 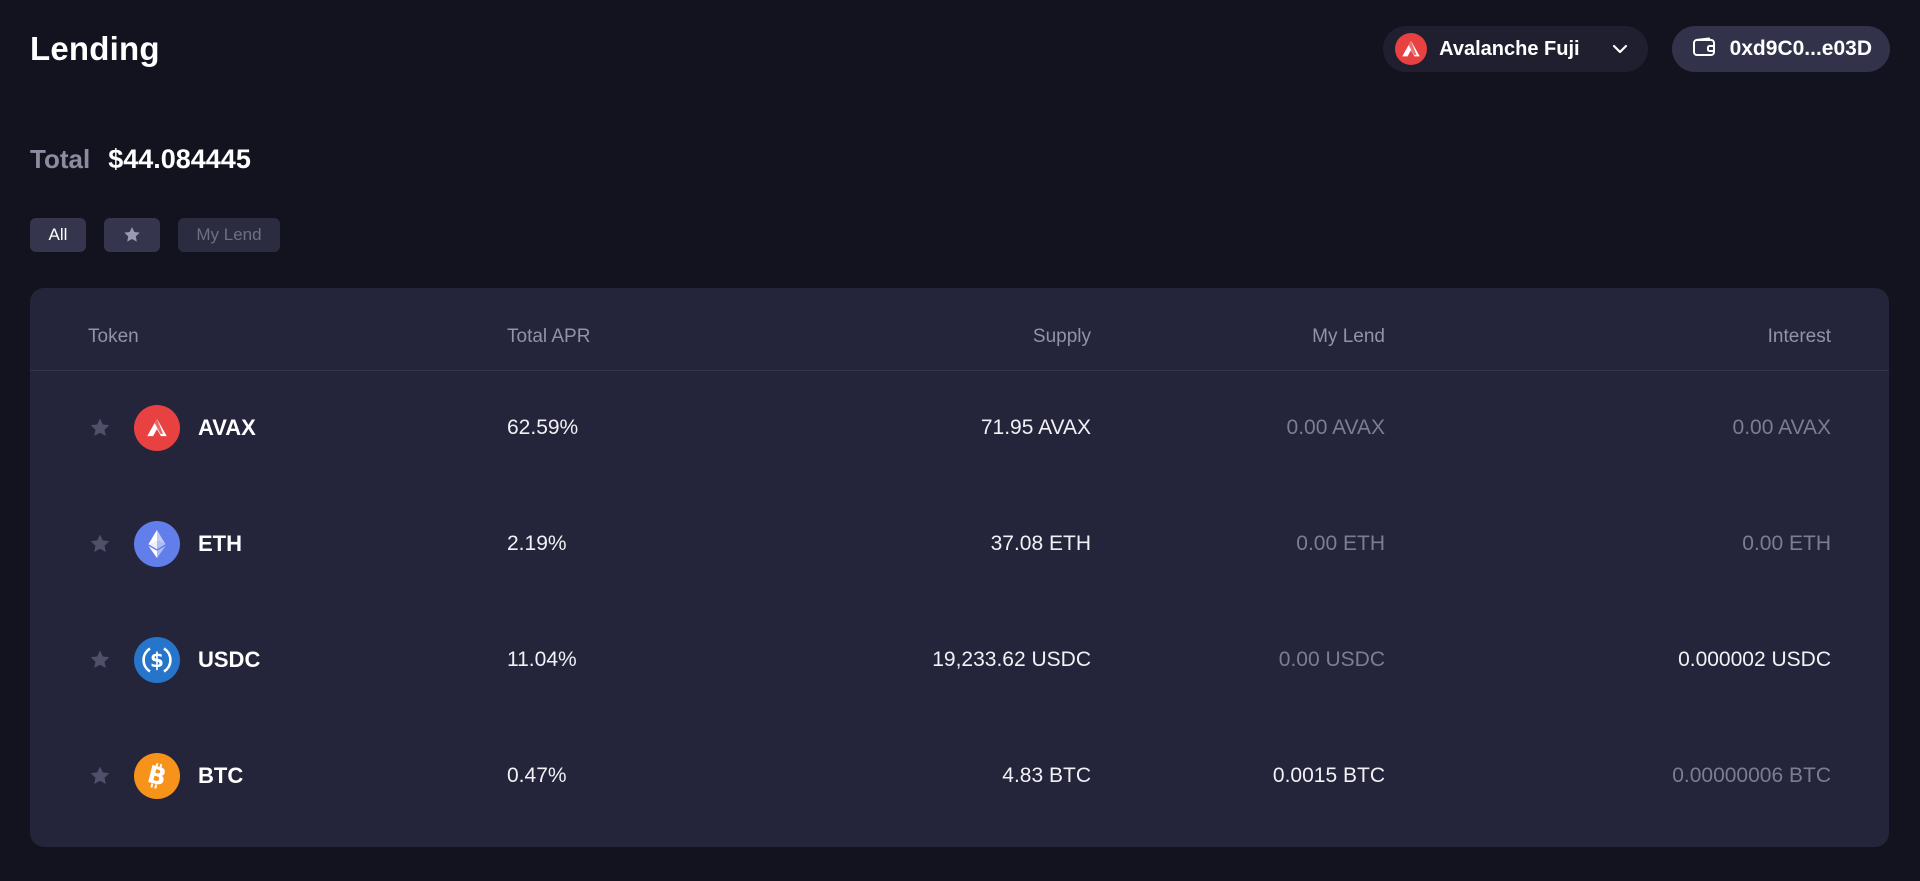 I want to click on filter-tabs: All My Lend, so click(x=155, y=235).